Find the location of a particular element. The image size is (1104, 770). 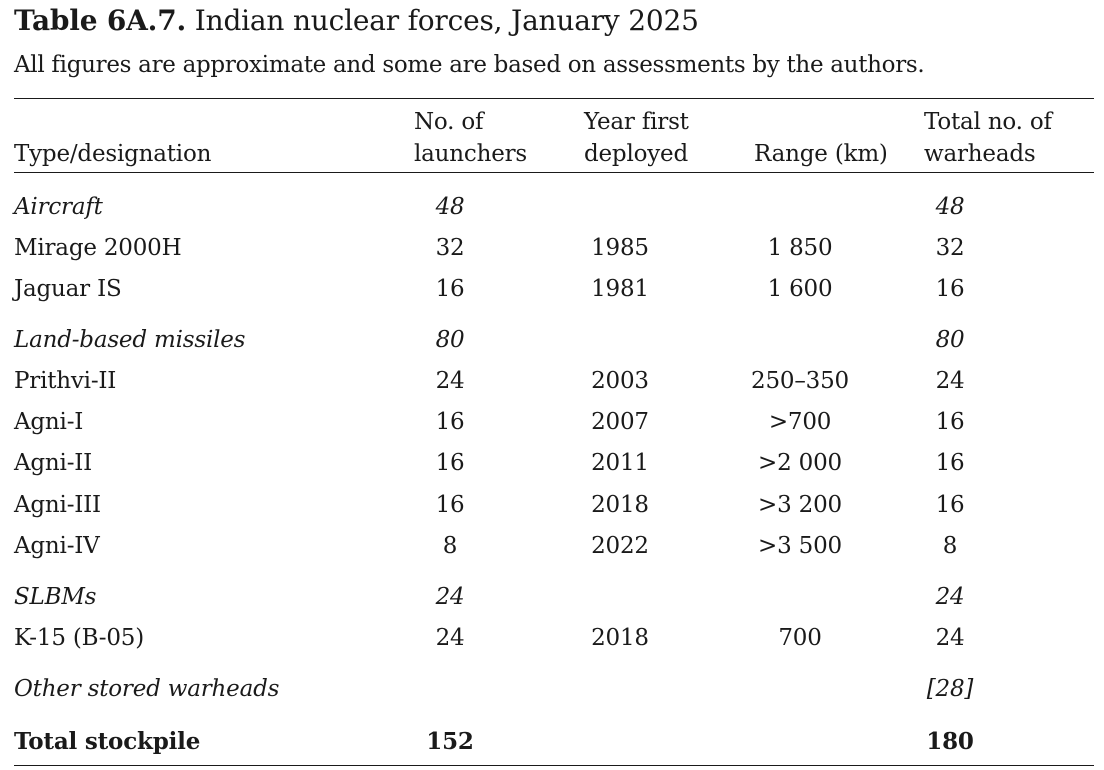

table-cell-type: Jaguar IS is located at coordinates (68, 289).